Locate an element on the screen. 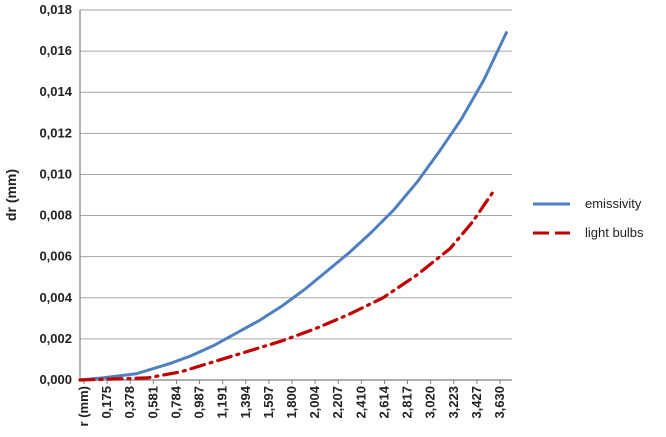 The image size is (666, 437). x-tick-label: 2,004 is located at coordinates (314, 401).